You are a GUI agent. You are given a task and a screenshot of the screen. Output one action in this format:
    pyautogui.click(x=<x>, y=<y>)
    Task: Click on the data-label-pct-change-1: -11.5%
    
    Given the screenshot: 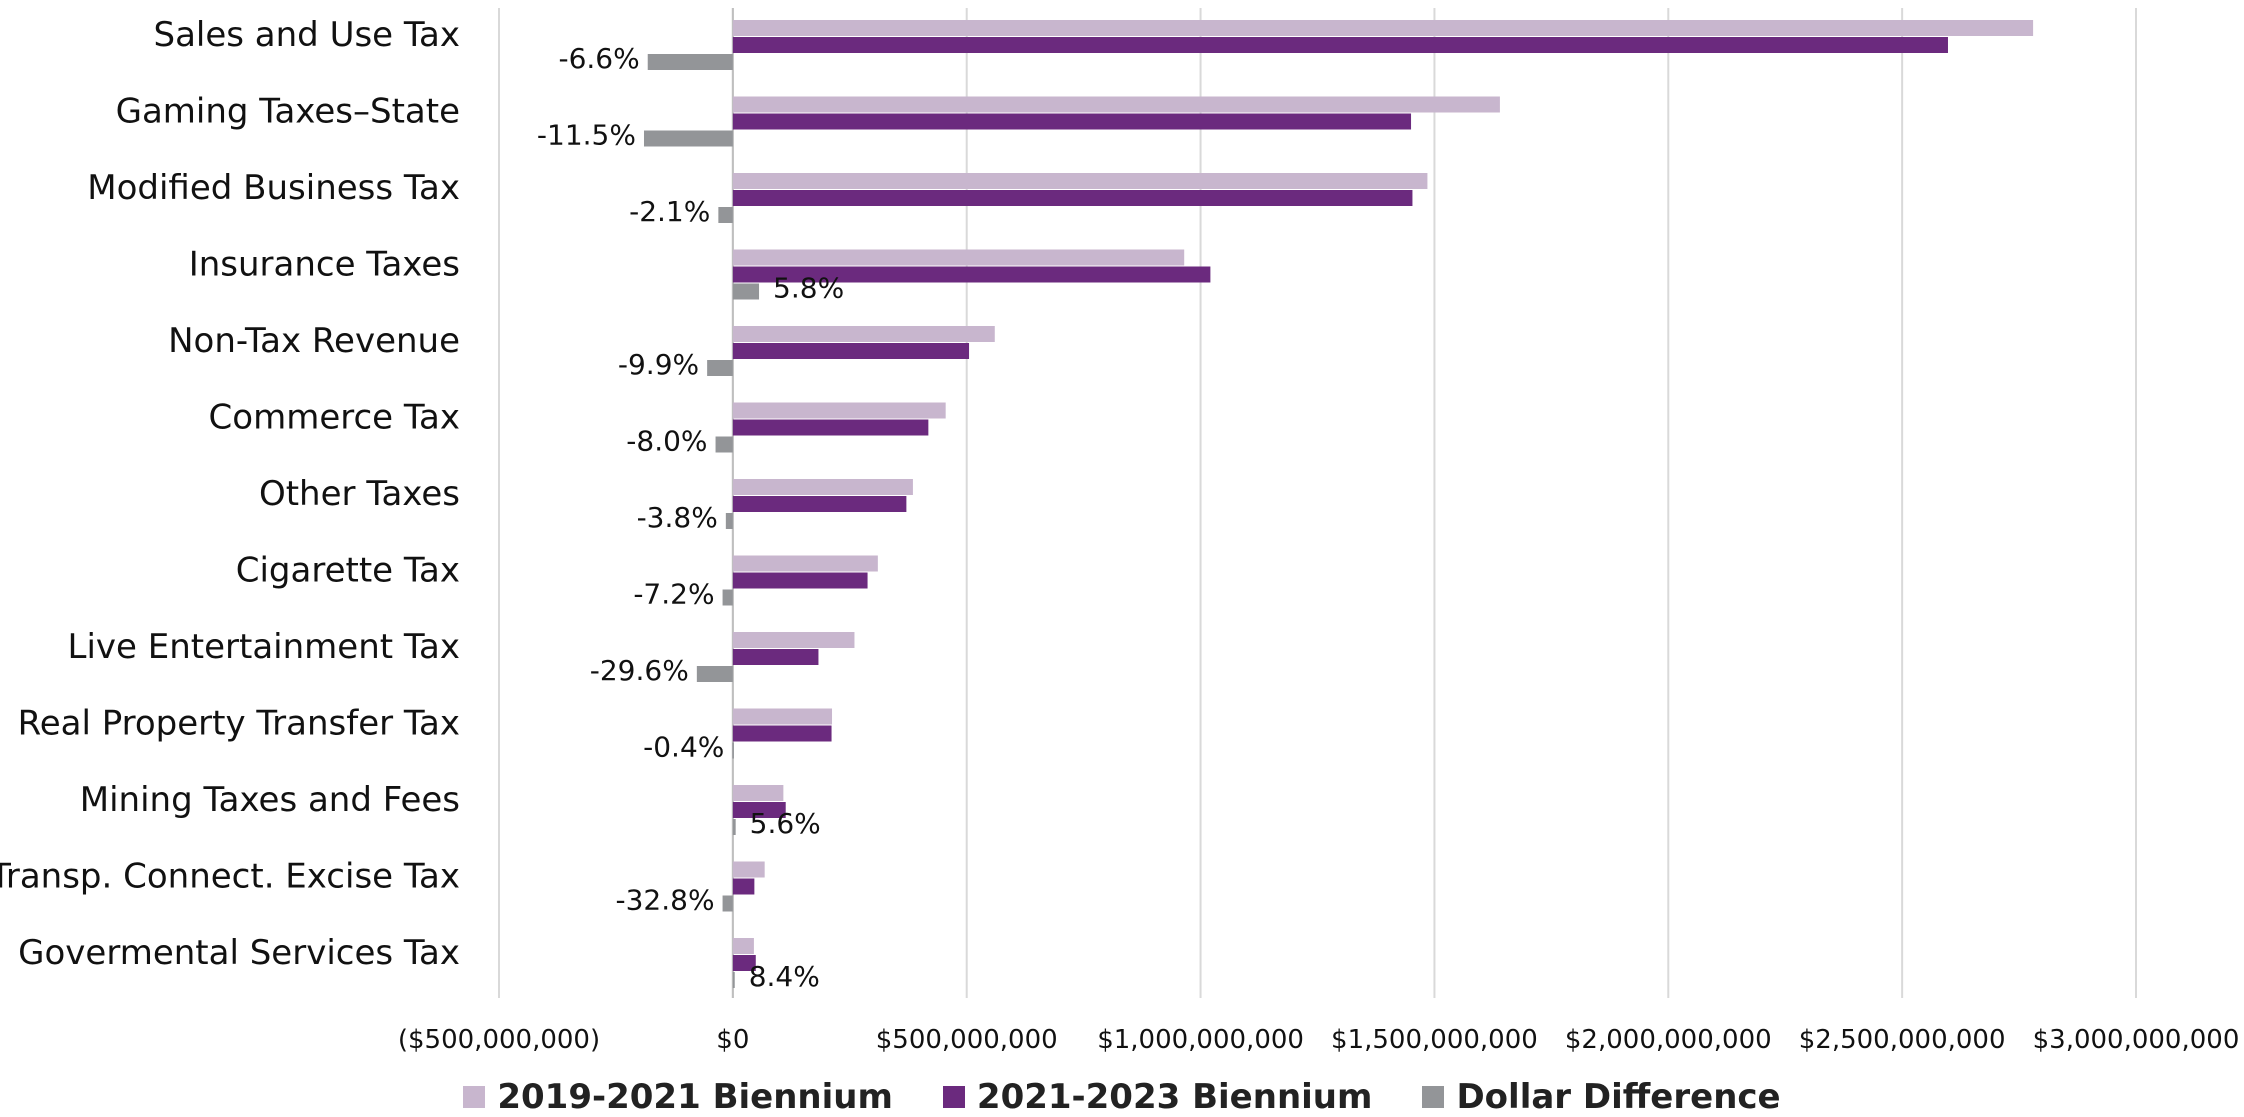 What is the action you would take?
    pyautogui.click(x=586, y=135)
    